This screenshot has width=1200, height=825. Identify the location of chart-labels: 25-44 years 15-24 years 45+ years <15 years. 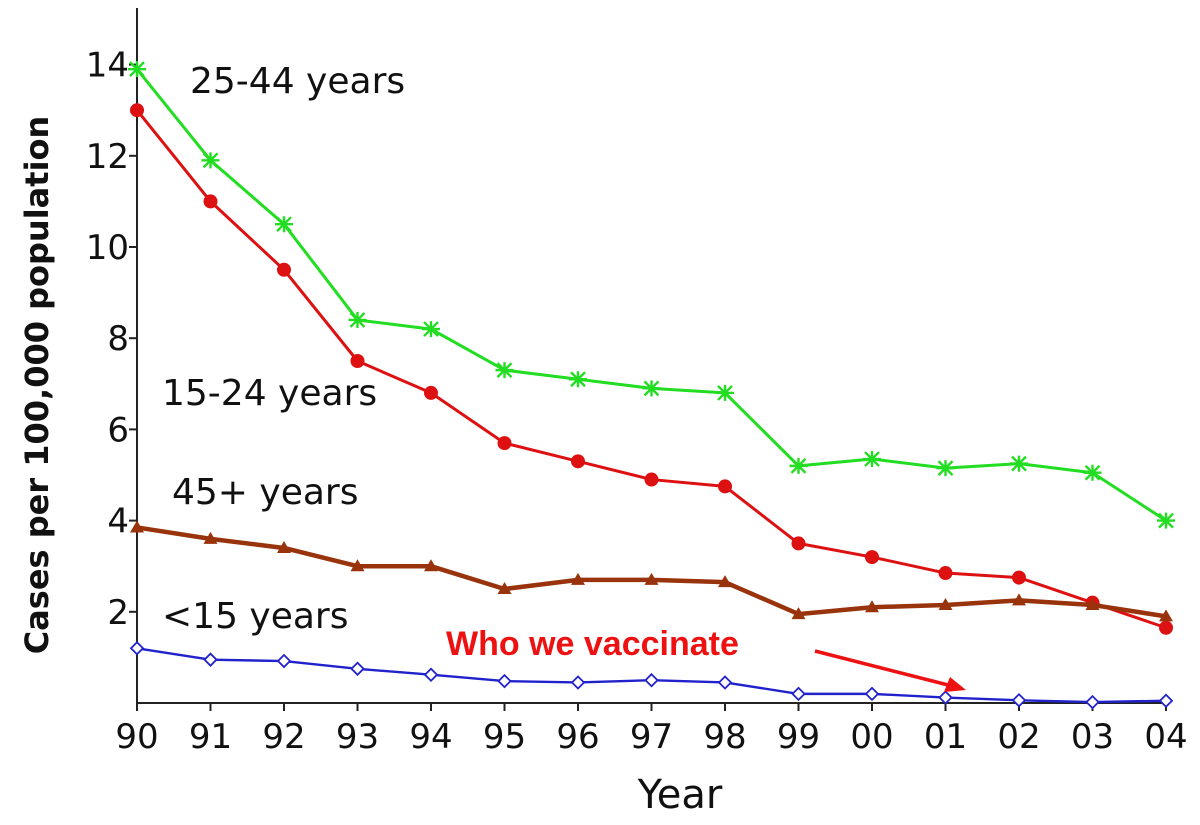
(283, 349).